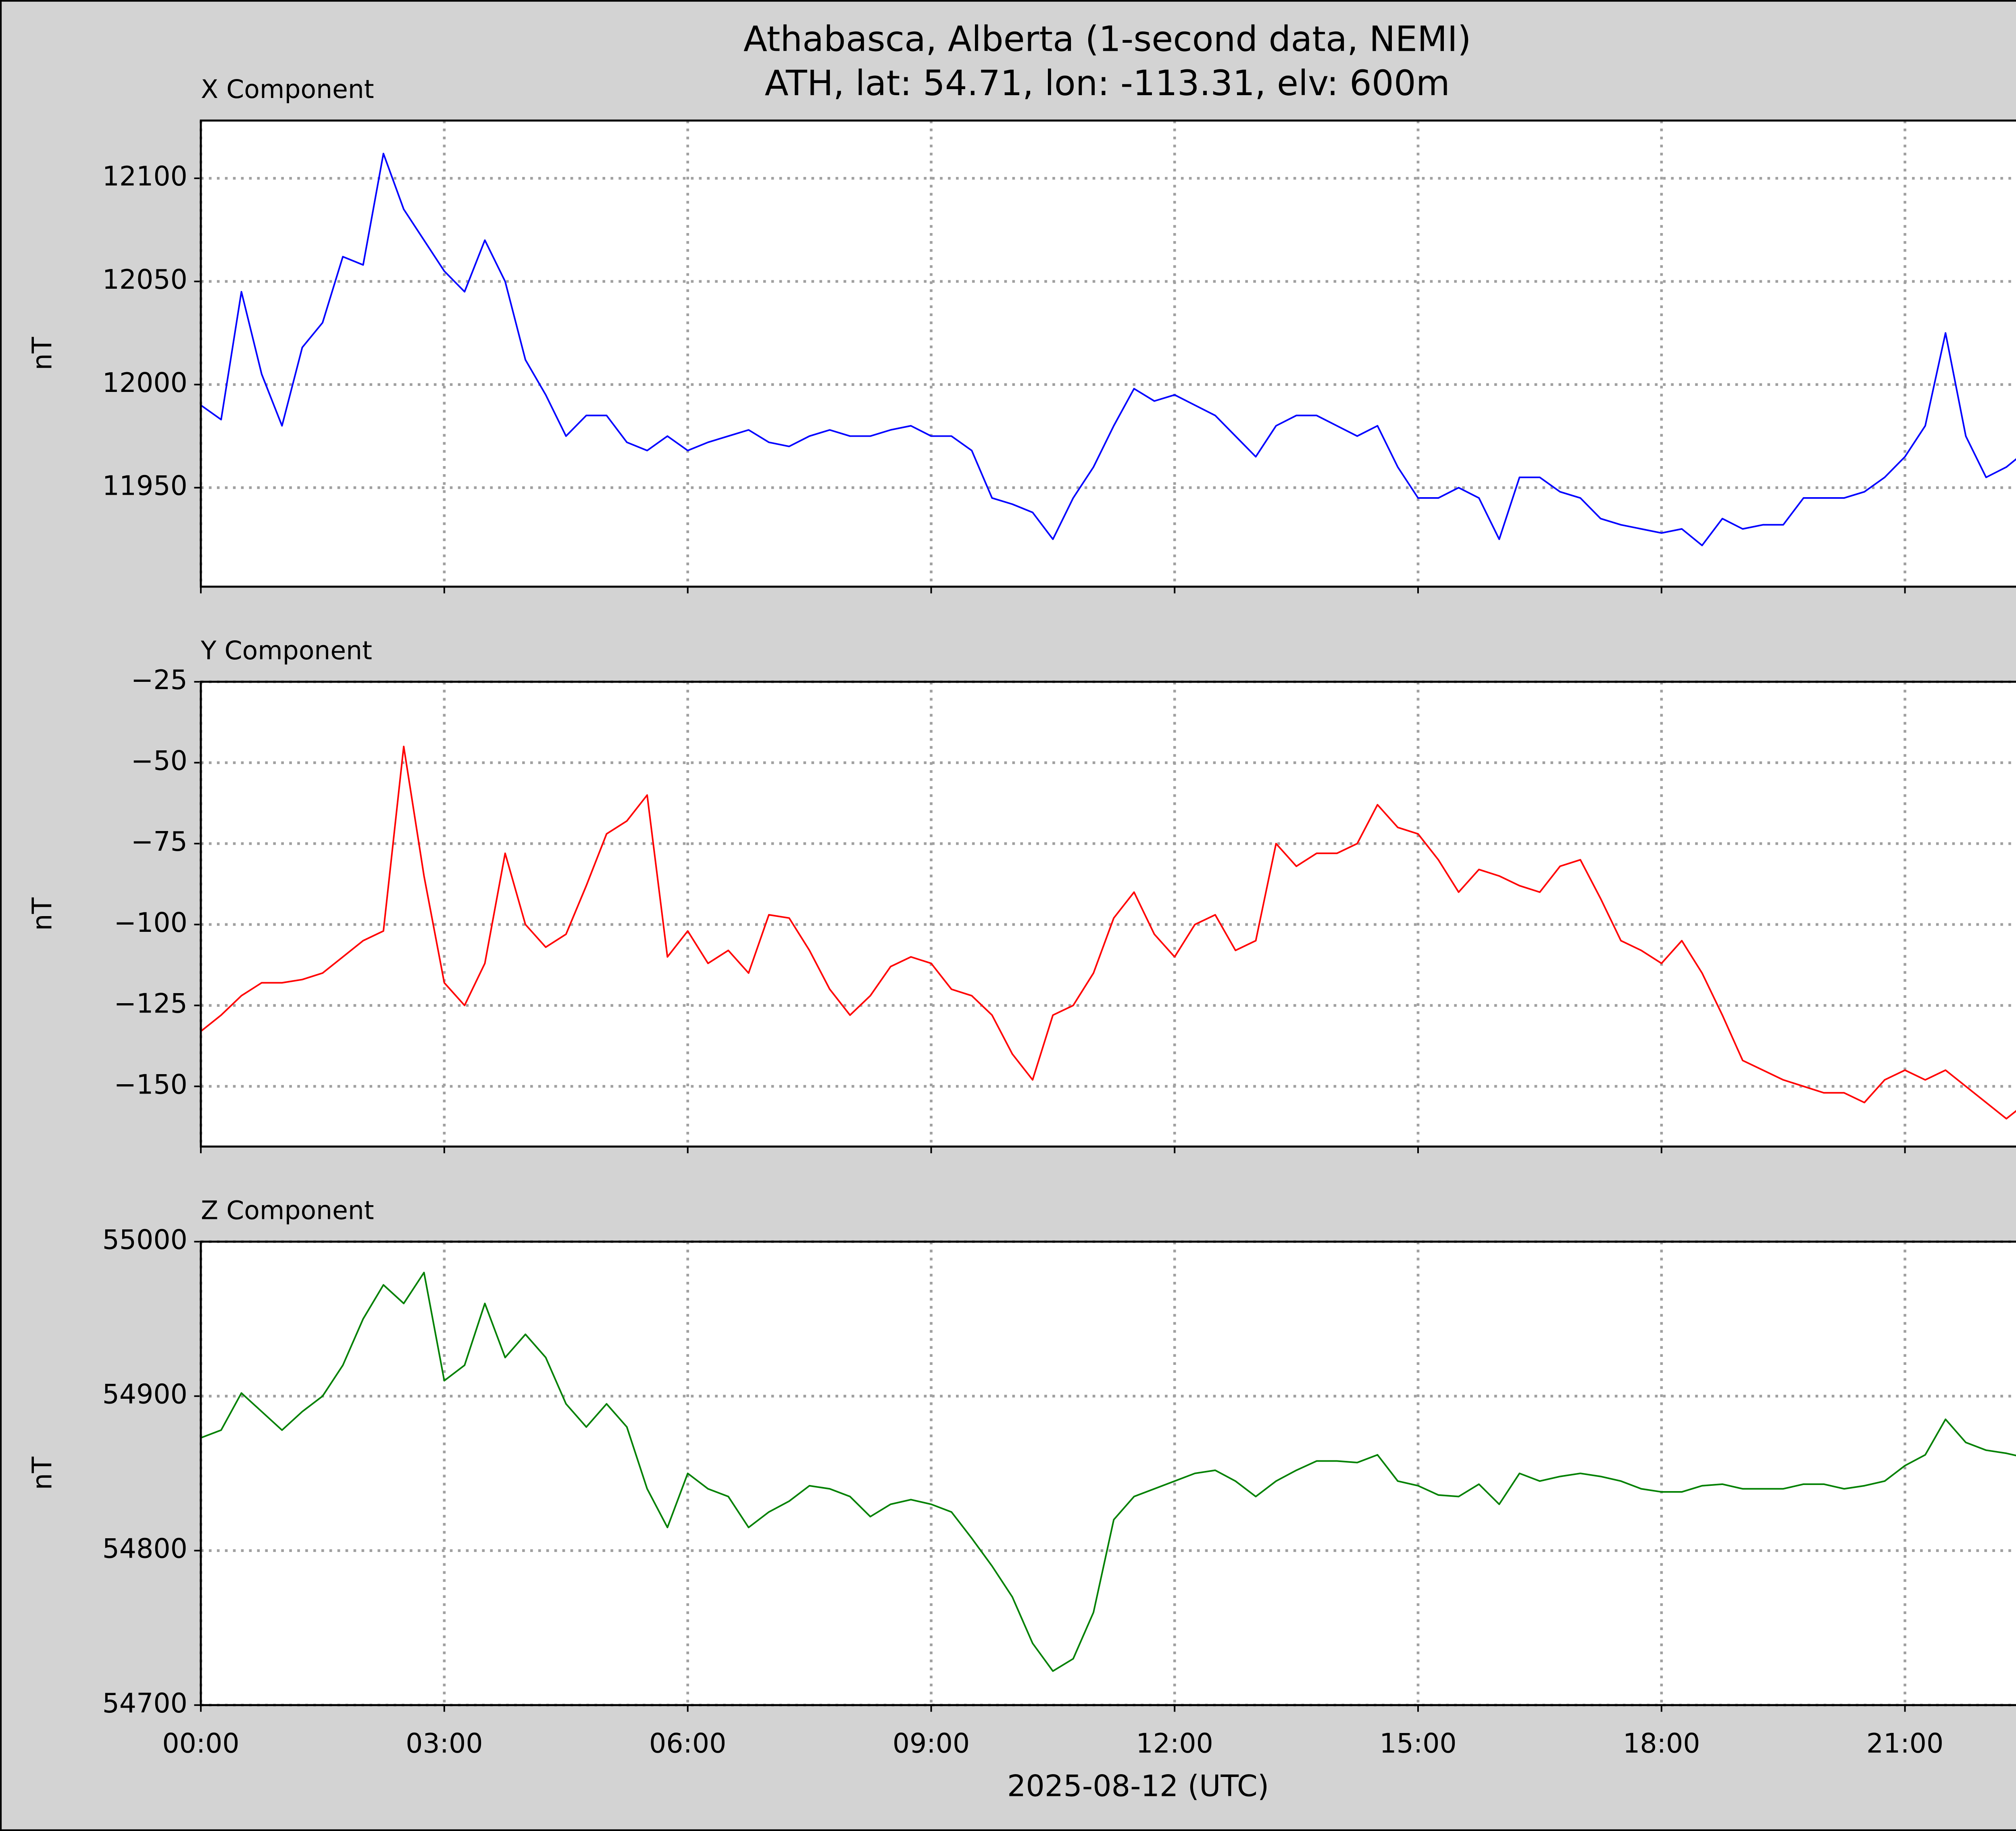 Image resolution: width=2016 pixels, height=1831 pixels. Describe the element at coordinates (445, 1743) in the screenshot. I see `x-tick-label: 03:00` at that location.